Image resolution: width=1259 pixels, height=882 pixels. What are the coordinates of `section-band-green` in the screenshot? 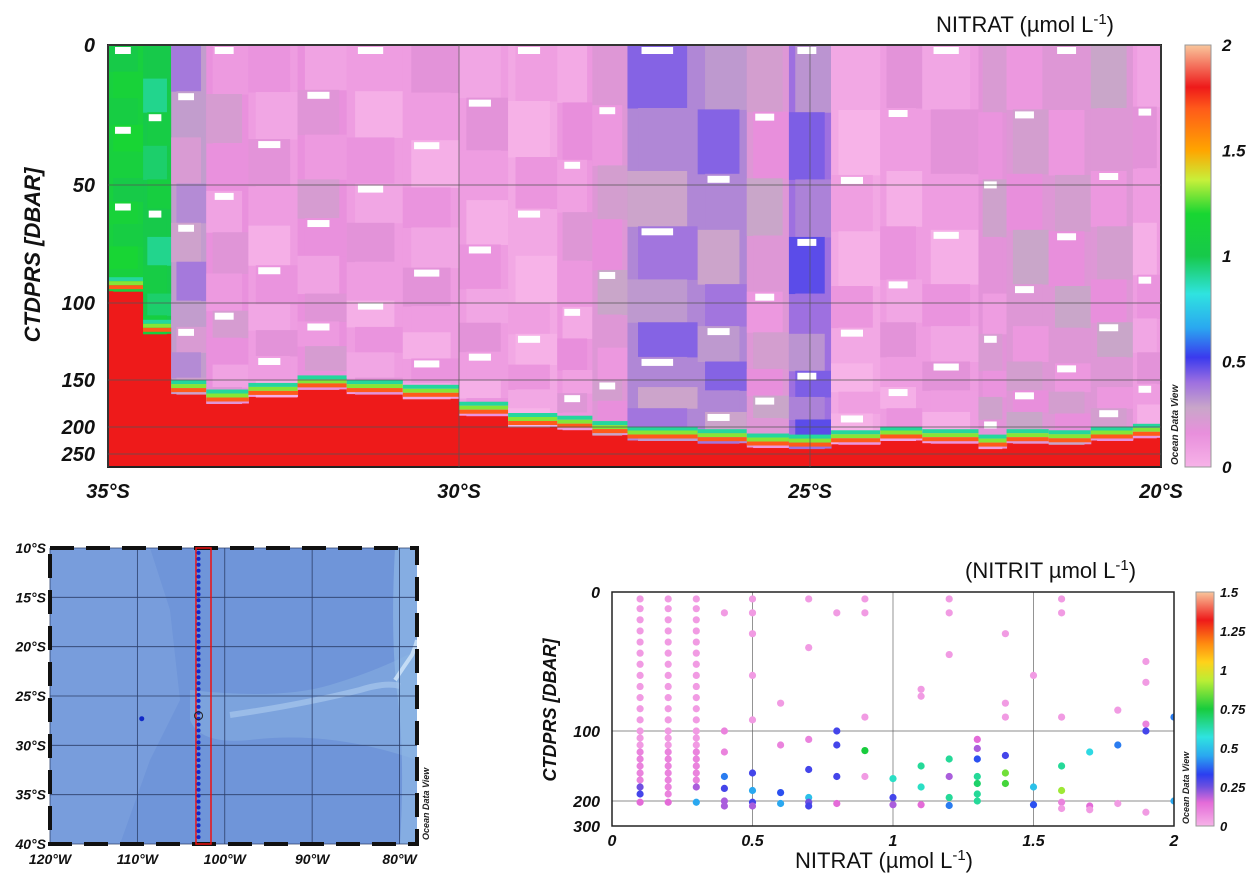 It's located at (1112, 428).